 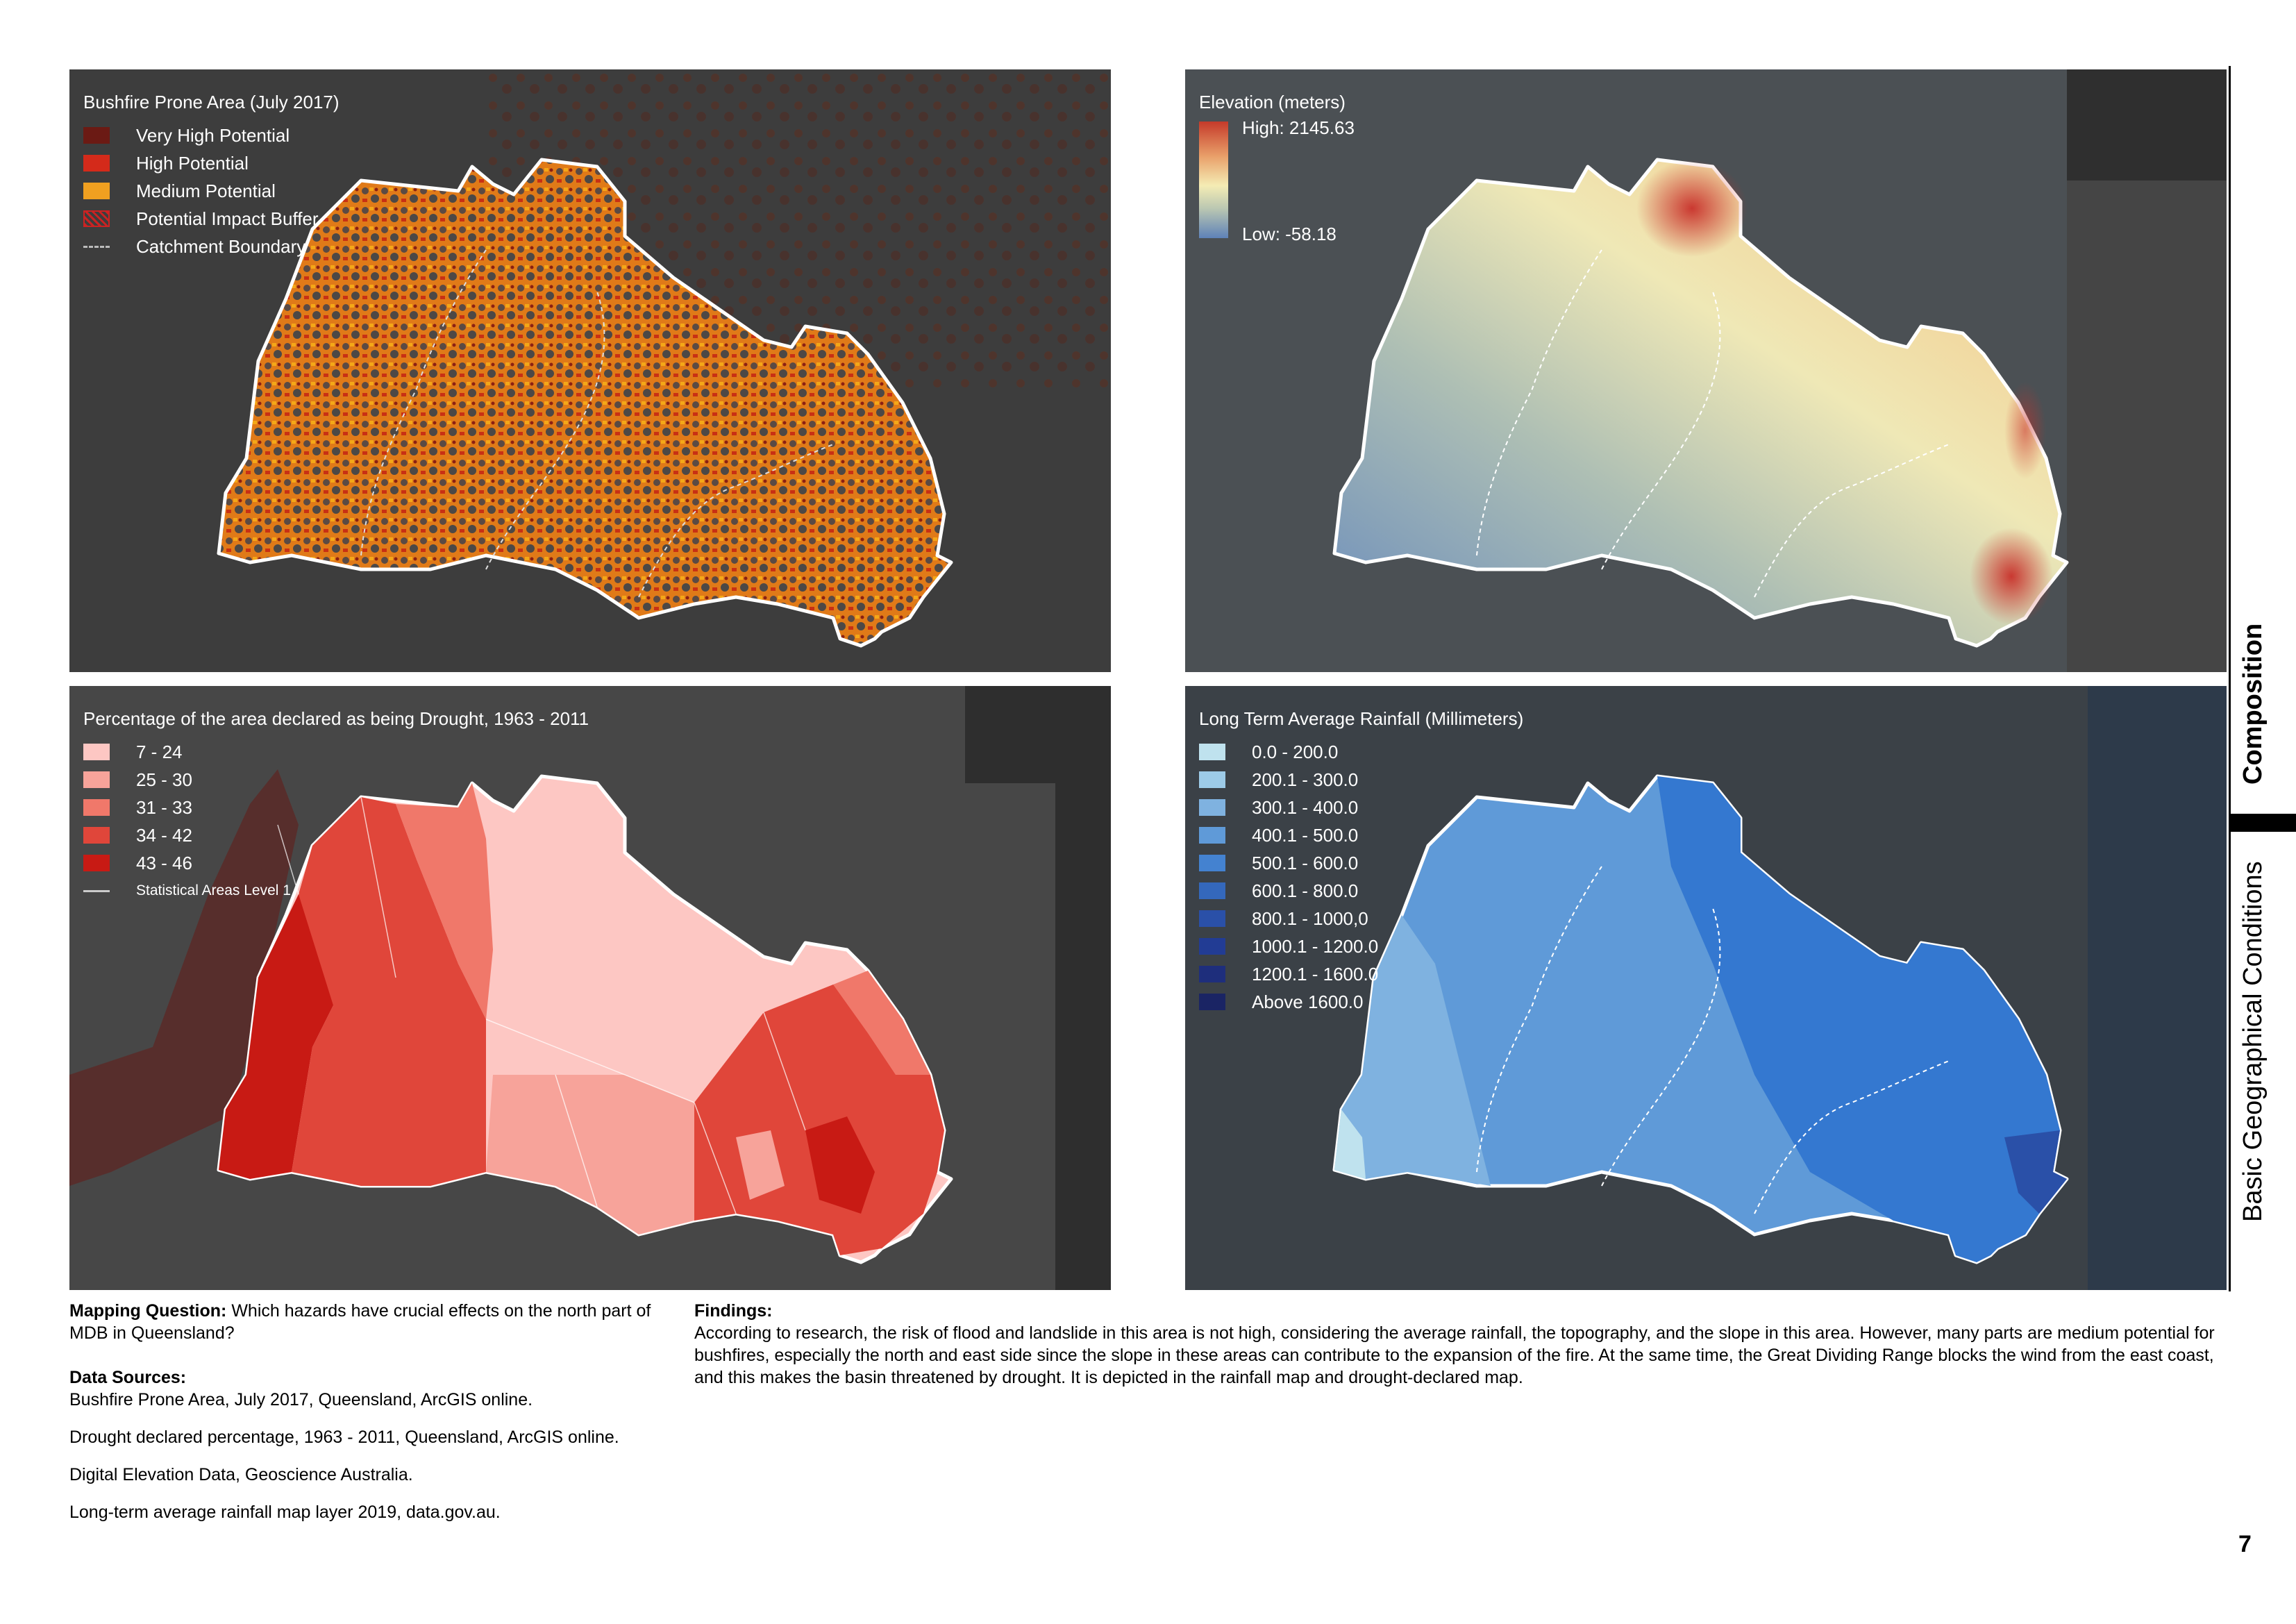 I want to click on legend-item-rain-7: 1000.1 - 1200.0, so click(x=1361, y=946).